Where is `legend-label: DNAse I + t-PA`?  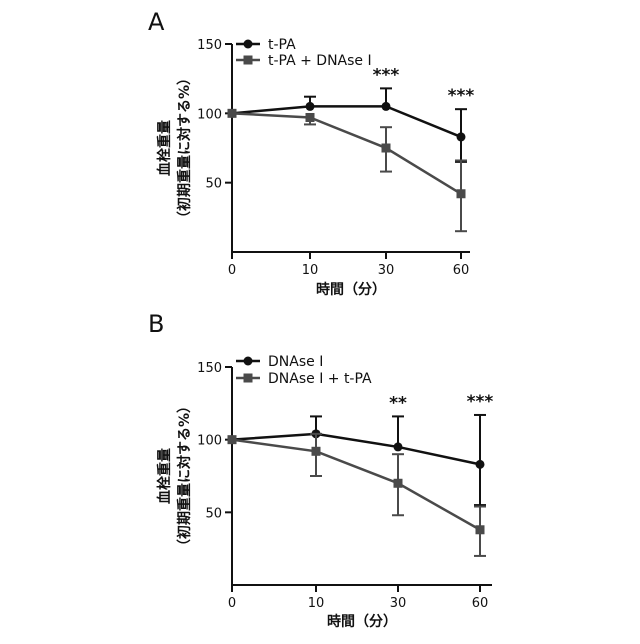
legend-label: DNAse I + t-PA is located at coordinates (320, 379).